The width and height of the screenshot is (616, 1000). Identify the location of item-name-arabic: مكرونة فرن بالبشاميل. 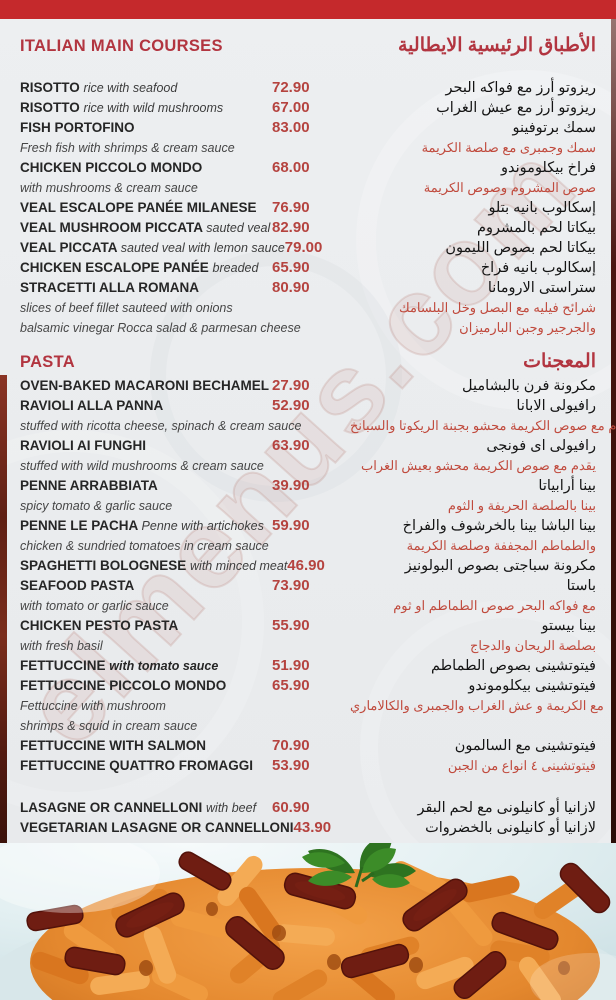
(529, 386).